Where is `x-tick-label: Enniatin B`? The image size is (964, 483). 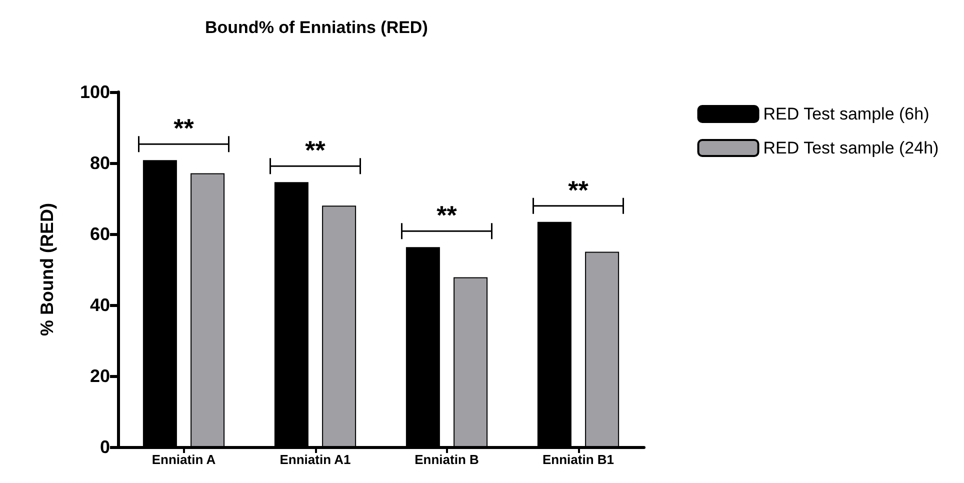
x-tick-label: Enniatin B is located at coordinates (446, 459).